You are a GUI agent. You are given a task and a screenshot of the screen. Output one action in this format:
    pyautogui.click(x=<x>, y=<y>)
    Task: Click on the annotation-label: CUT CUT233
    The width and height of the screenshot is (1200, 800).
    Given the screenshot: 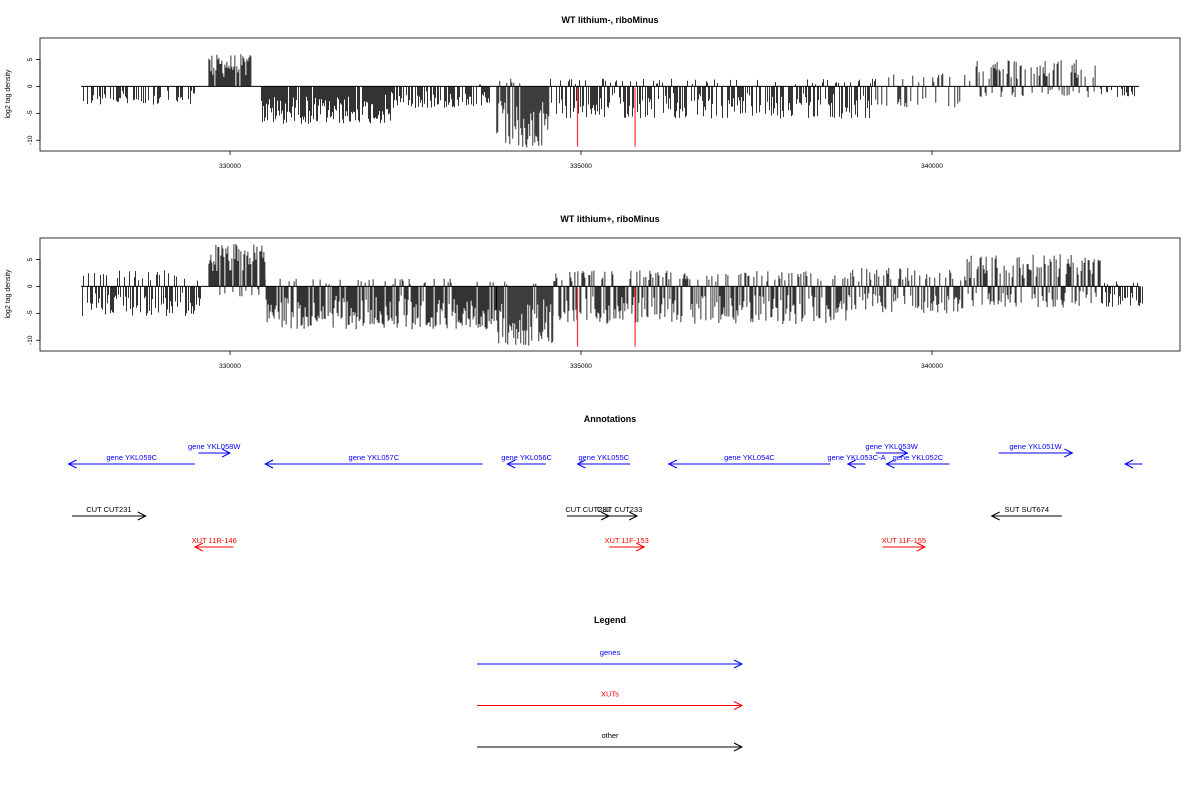 What is the action you would take?
    pyautogui.click(x=619, y=509)
    